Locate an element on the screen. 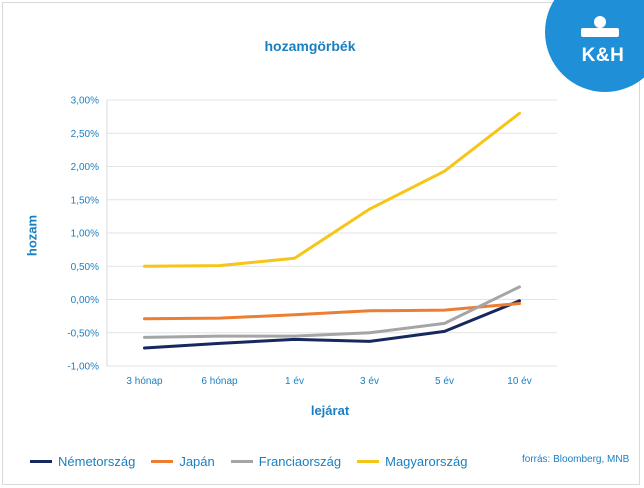 This screenshot has width=644, height=488. y-tick-label: 2,50% is located at coordinates (85, 134).